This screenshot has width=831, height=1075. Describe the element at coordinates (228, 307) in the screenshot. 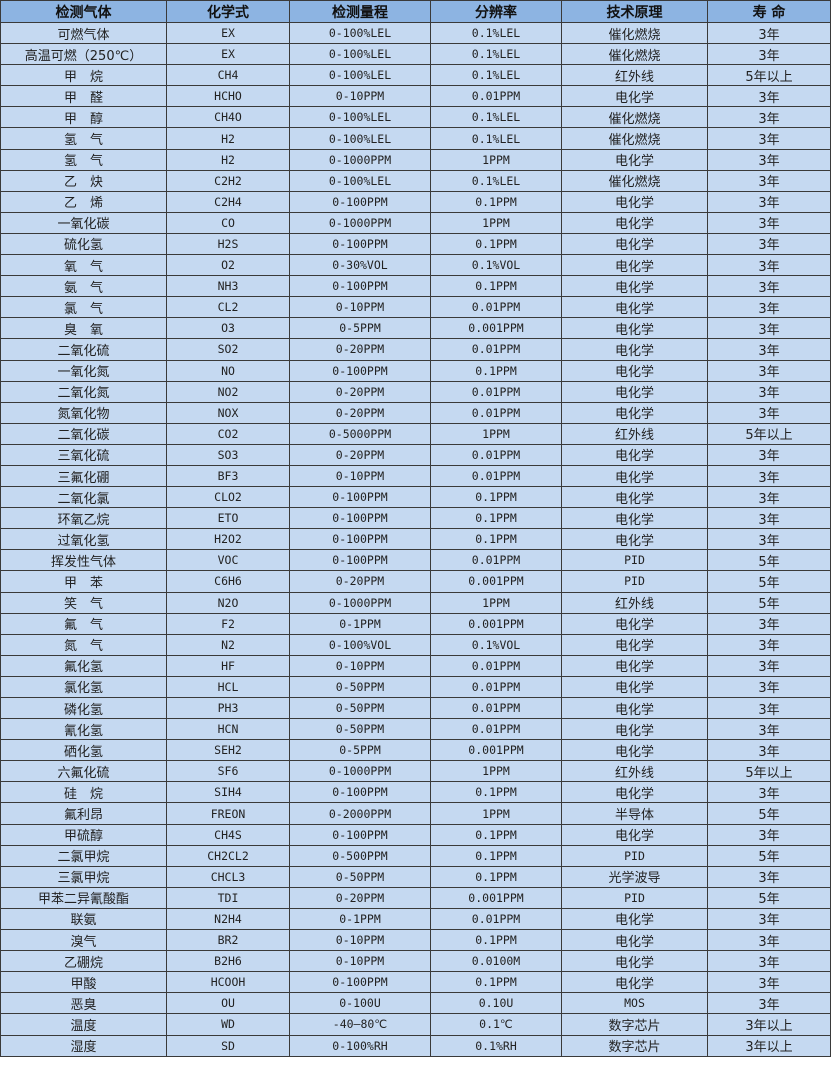

I see `formula-cell: CL2` at that location.